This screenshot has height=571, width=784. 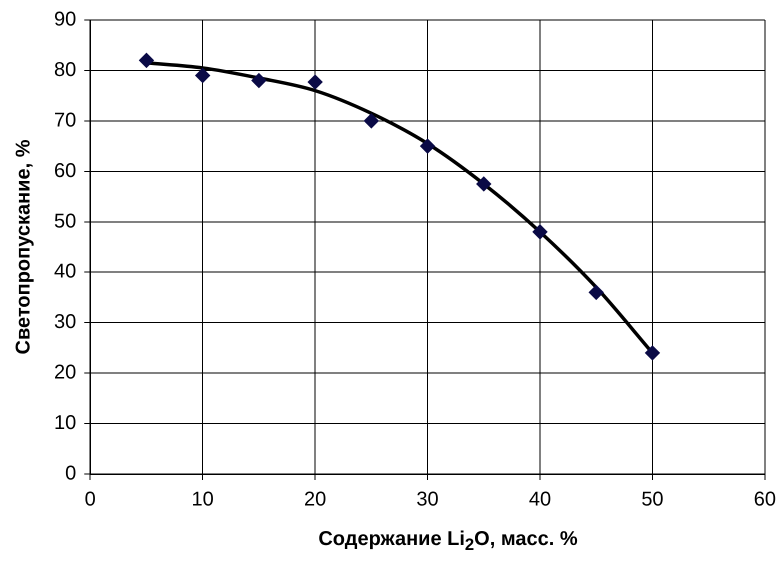 What do you see at coordinates (427, 499) in the screenshot?
I see `x-tick-label: 30` at bounding box center [427, 499].